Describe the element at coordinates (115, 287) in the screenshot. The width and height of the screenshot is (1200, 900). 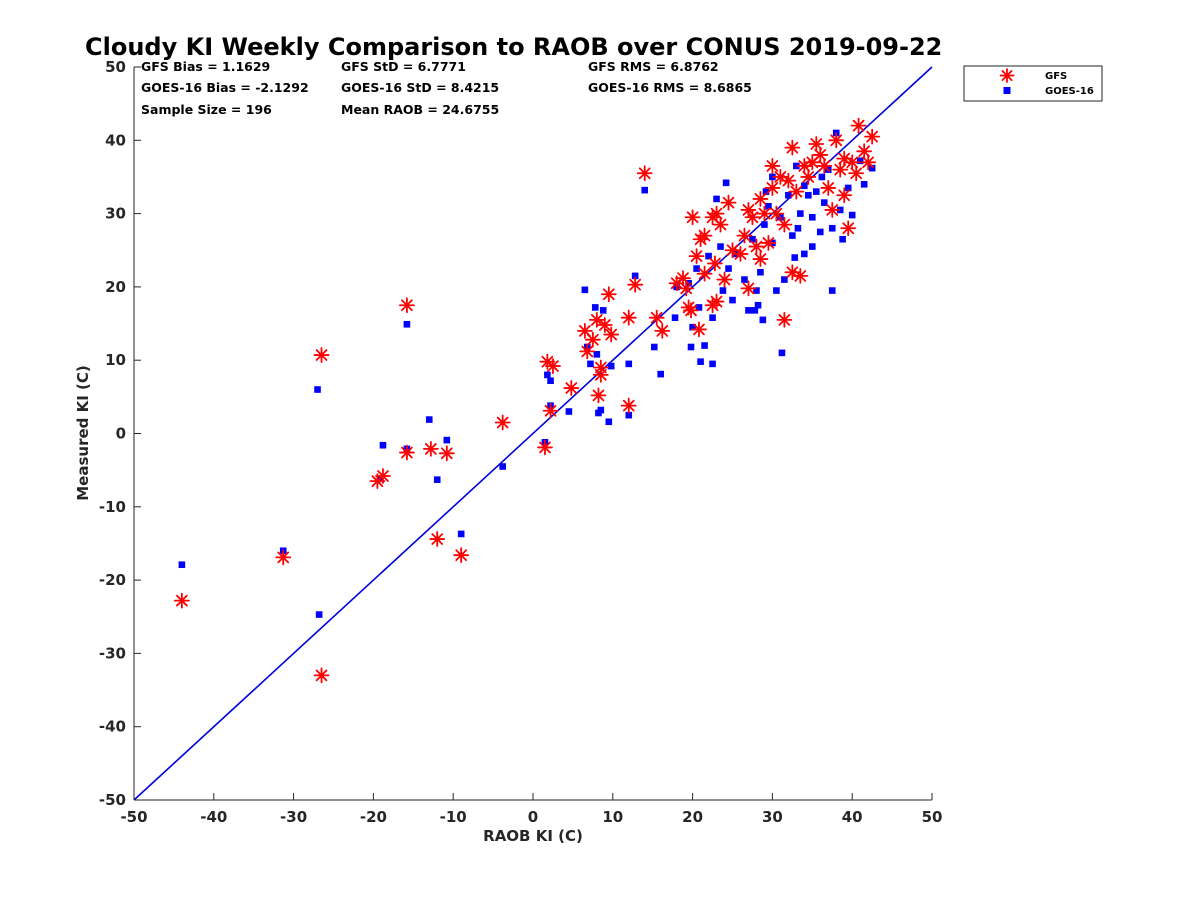
I see `y-tick-label: 20` at that location.